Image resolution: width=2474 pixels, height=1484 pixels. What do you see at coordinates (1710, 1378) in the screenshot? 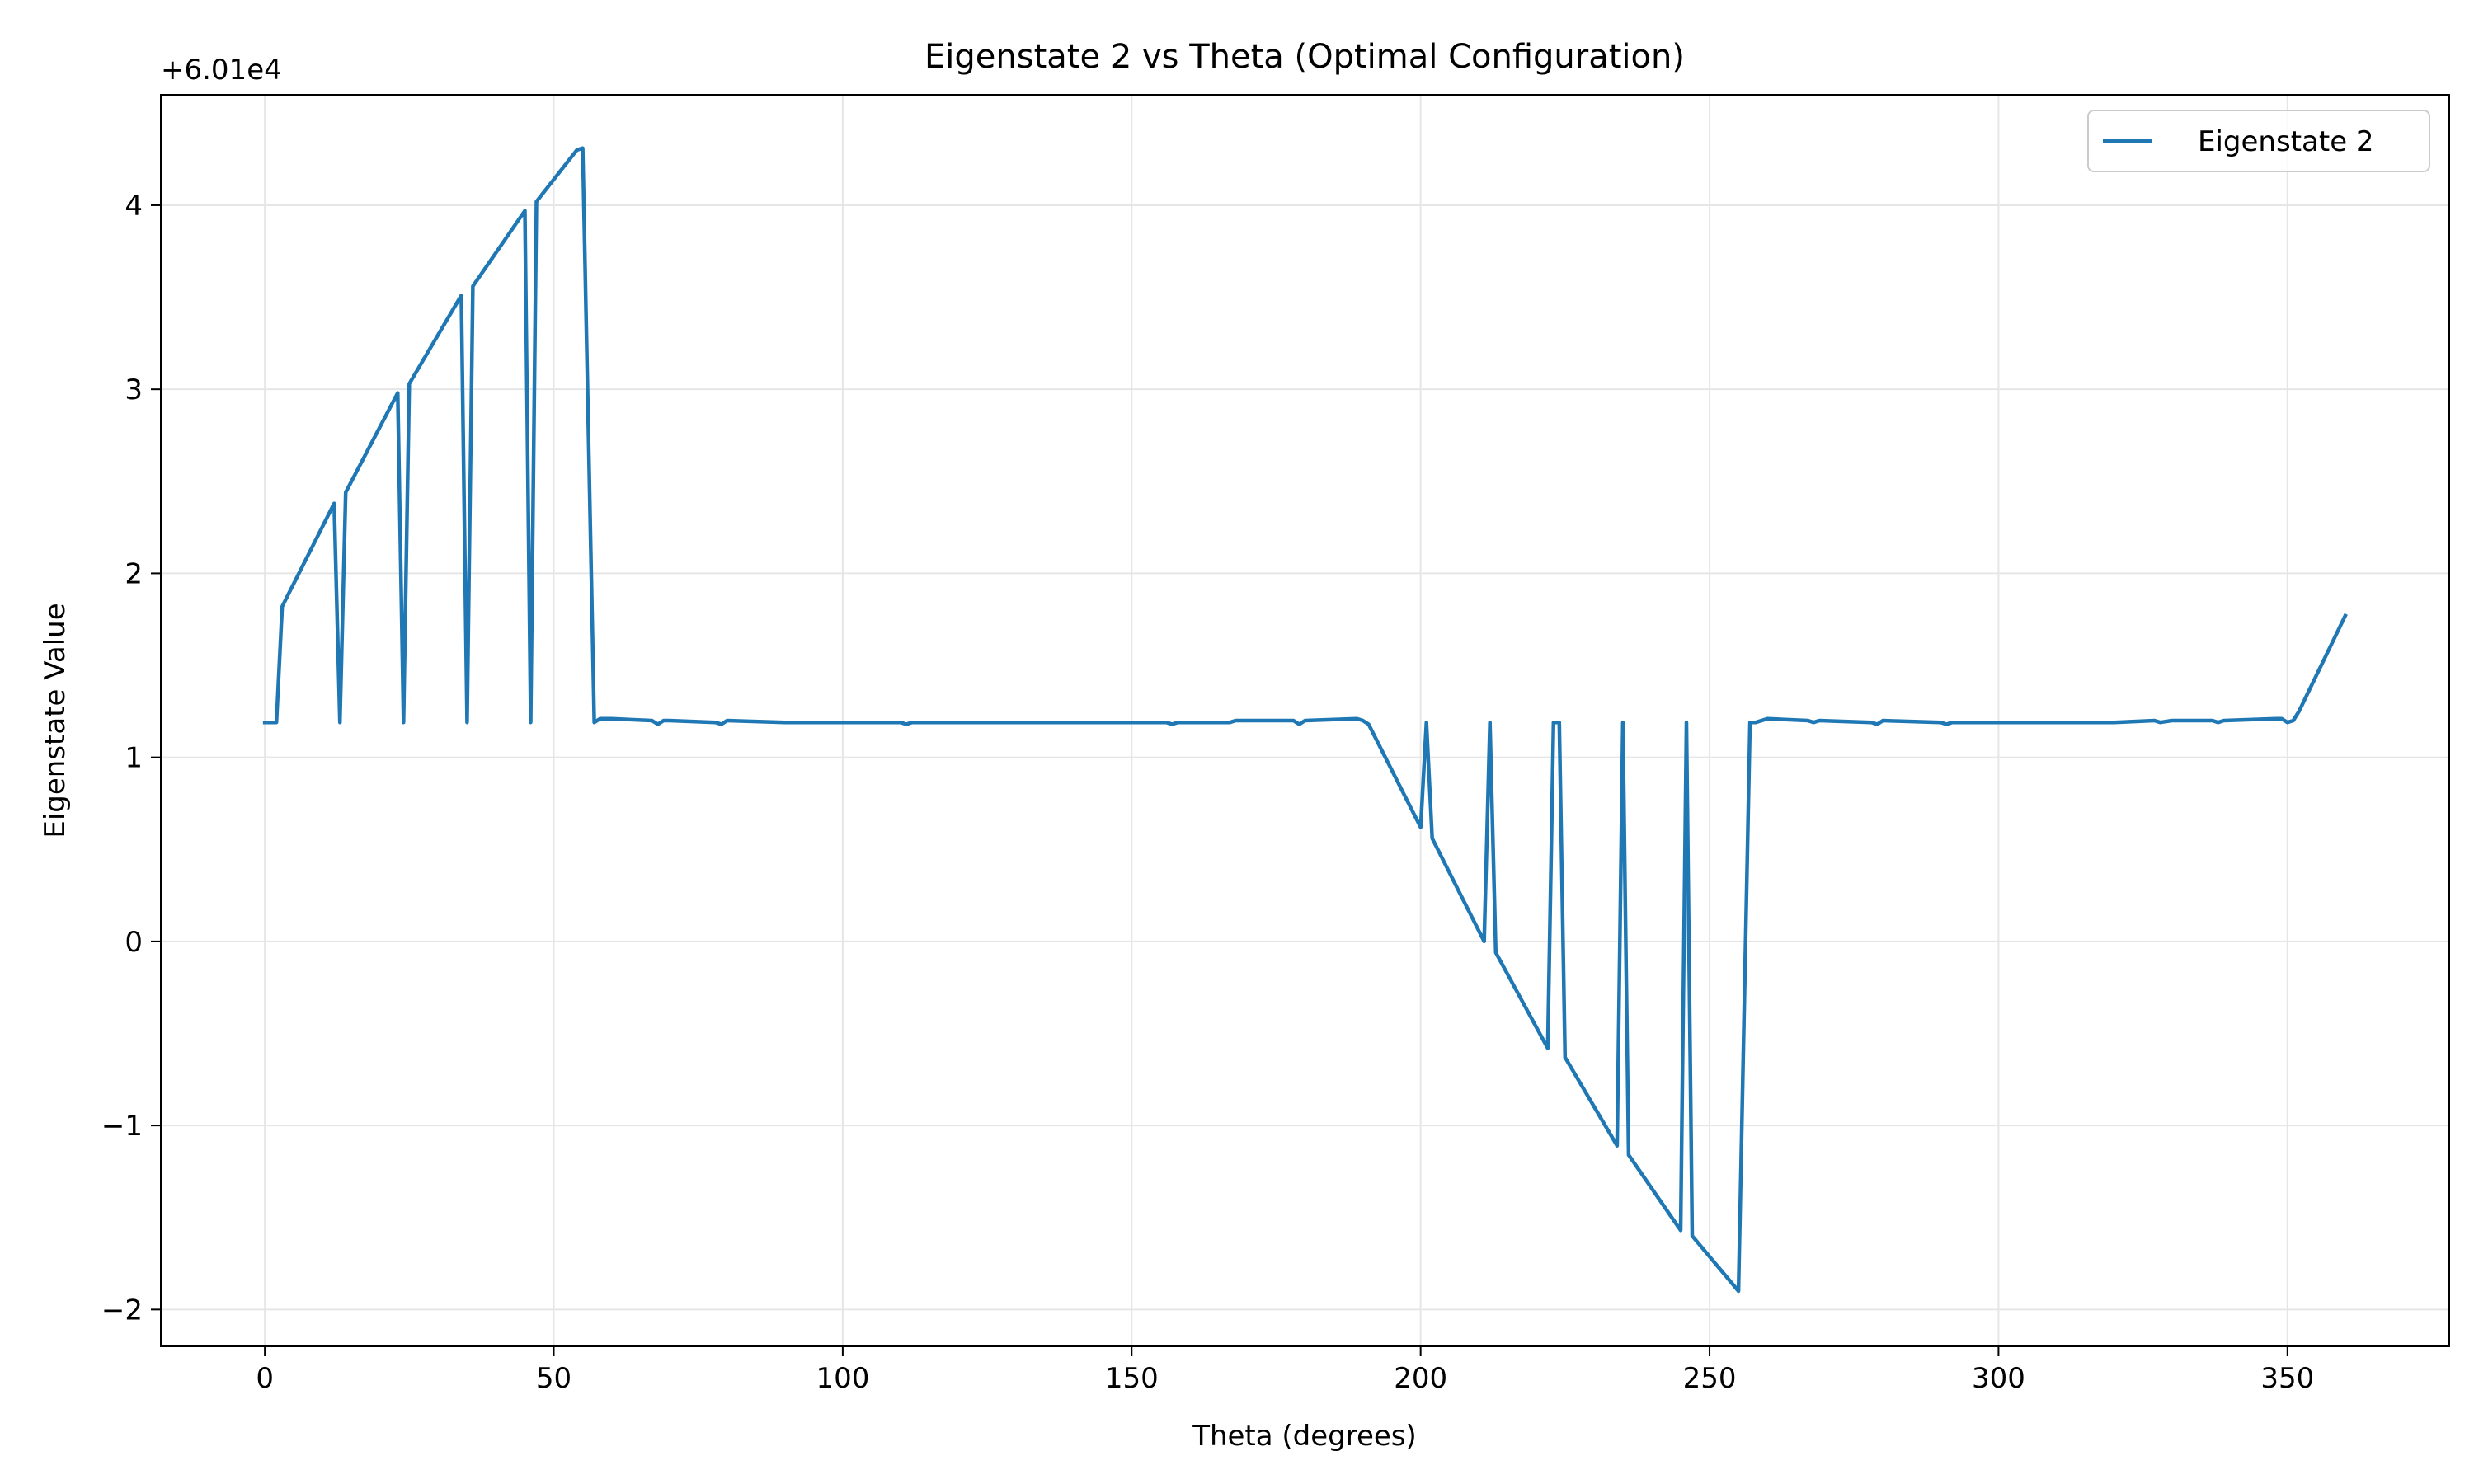
I see `x-tick-label: 250` at bounding box center [1710, 1378].